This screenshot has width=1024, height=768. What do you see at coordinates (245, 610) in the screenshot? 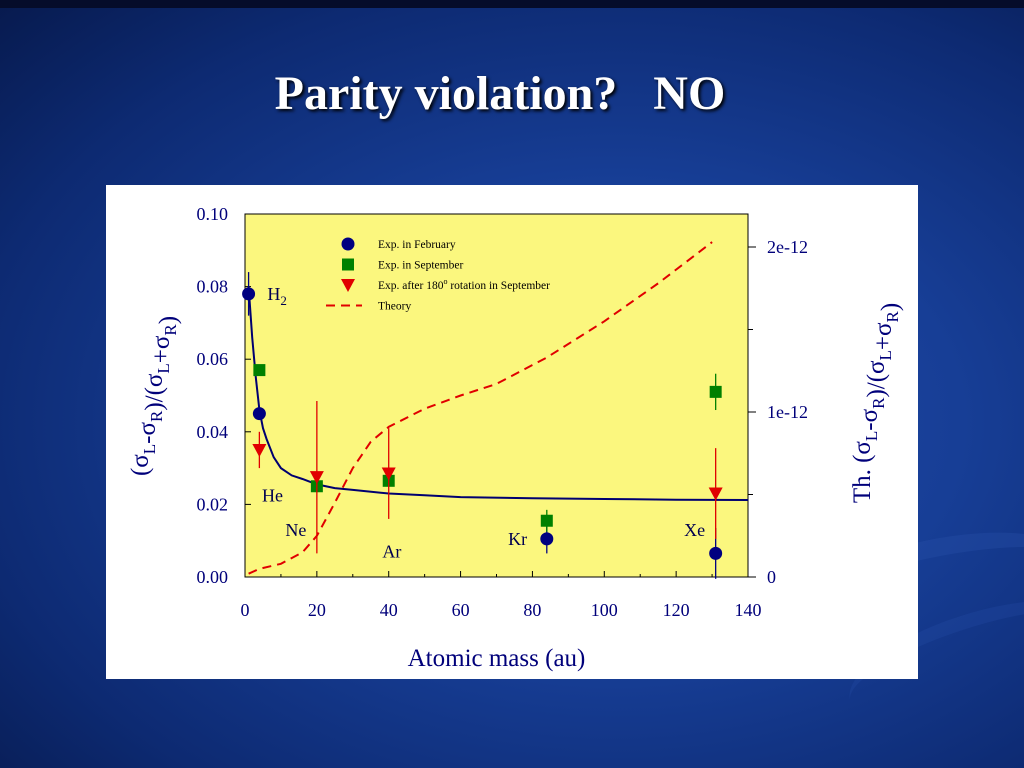
I see `x-tick-label: 0` at bounding box center [245, 610].